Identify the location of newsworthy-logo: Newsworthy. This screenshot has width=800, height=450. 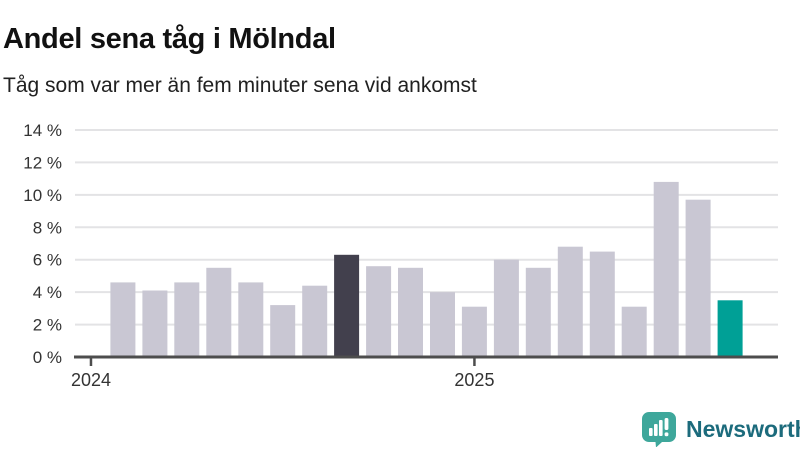
(720, 429).